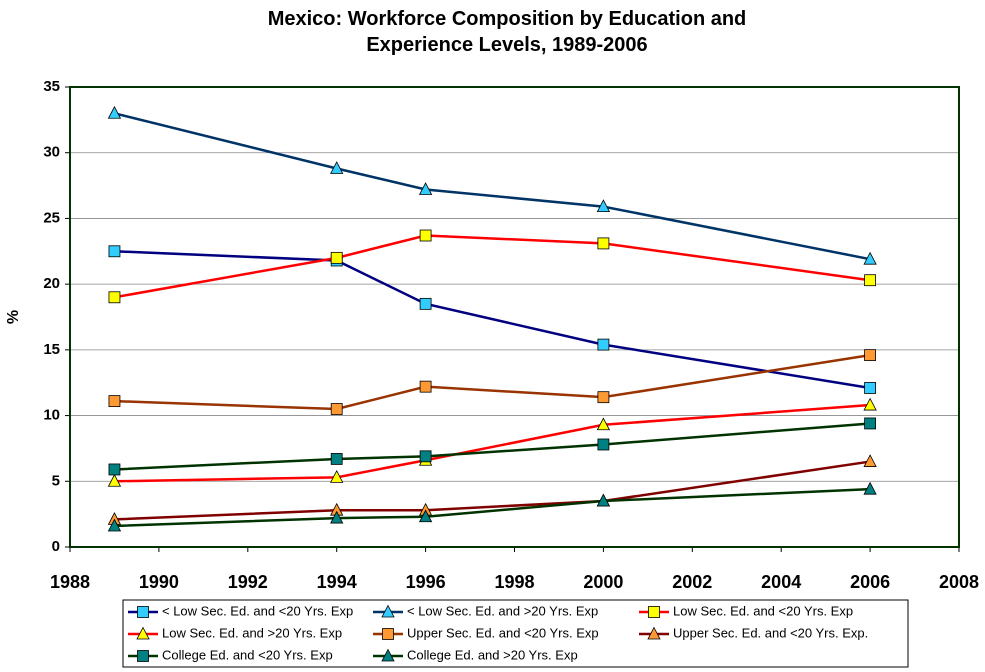  I want to click on legend-label: < Low Sec. Ed. and >20 Yrs. Exp, so click(502, 610).